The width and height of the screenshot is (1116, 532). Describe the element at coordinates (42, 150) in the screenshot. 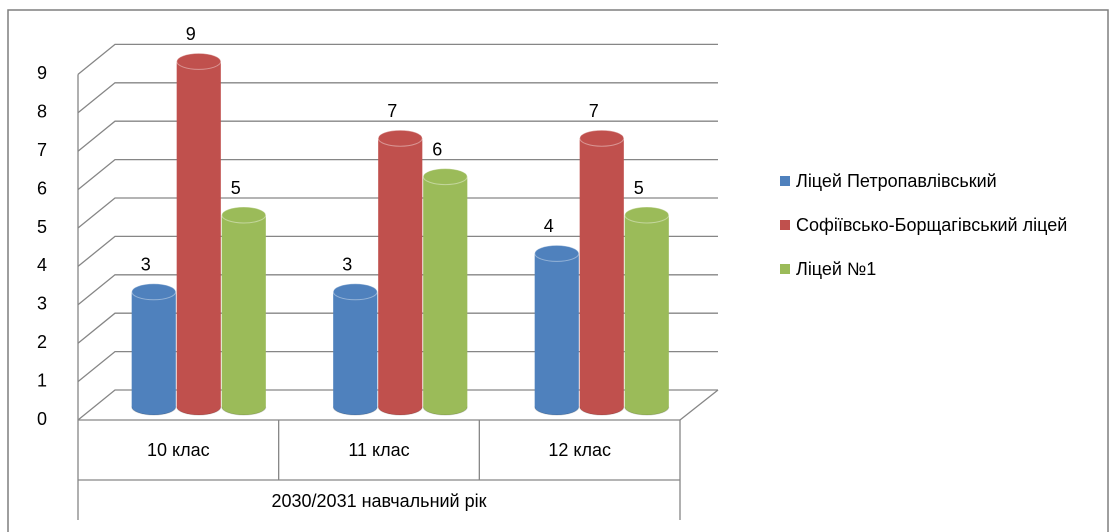

I see `y-tick-label: 7` at that location.